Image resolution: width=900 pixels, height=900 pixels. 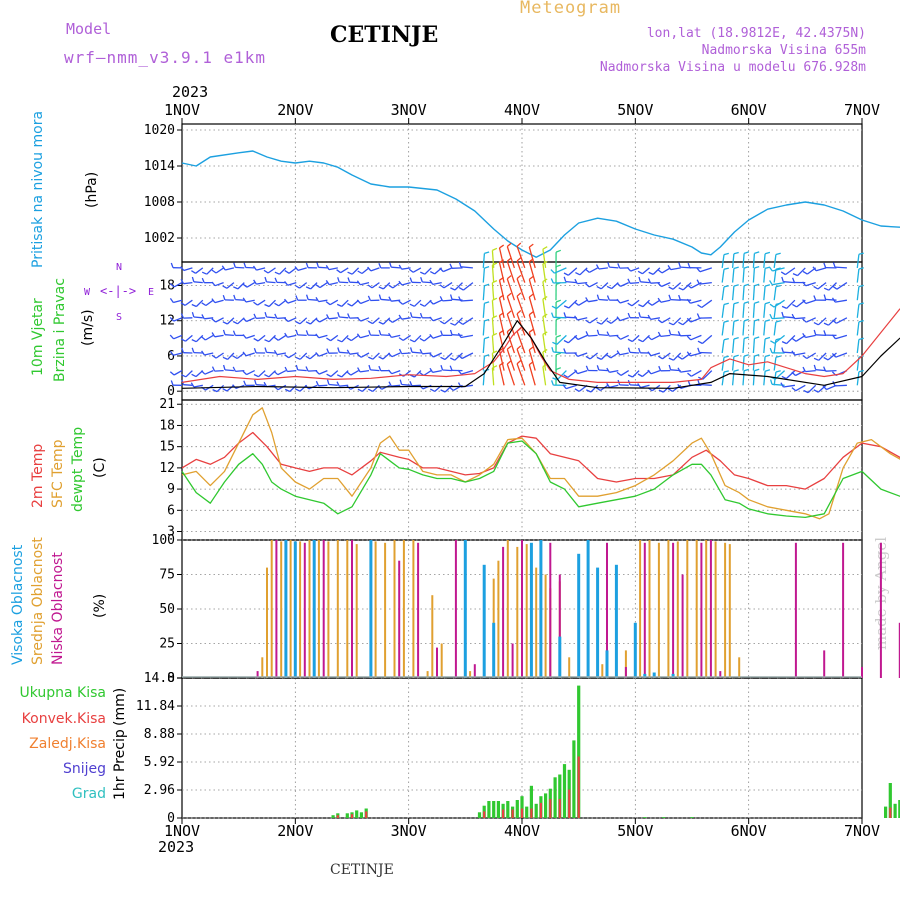 What do you see at coordinates (159, 790) in the screenshot?
I see `y-tick-label: 2.96` at bounding box center [159, 790].